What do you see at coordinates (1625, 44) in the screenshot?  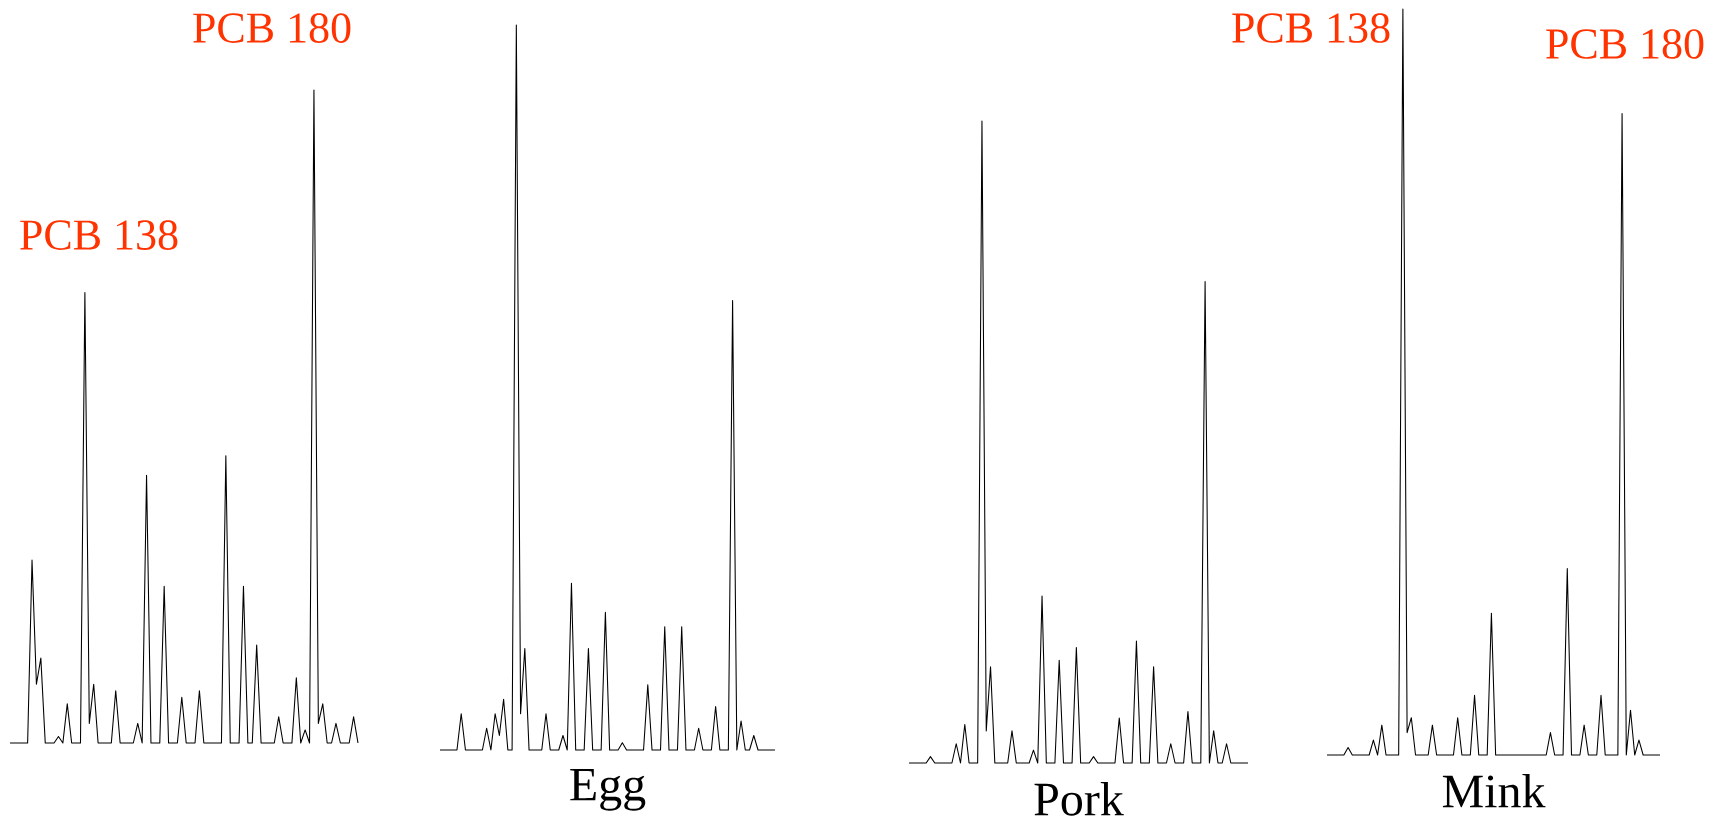 I see `annotation: PCB 180` at bounding box center [1625, 44].